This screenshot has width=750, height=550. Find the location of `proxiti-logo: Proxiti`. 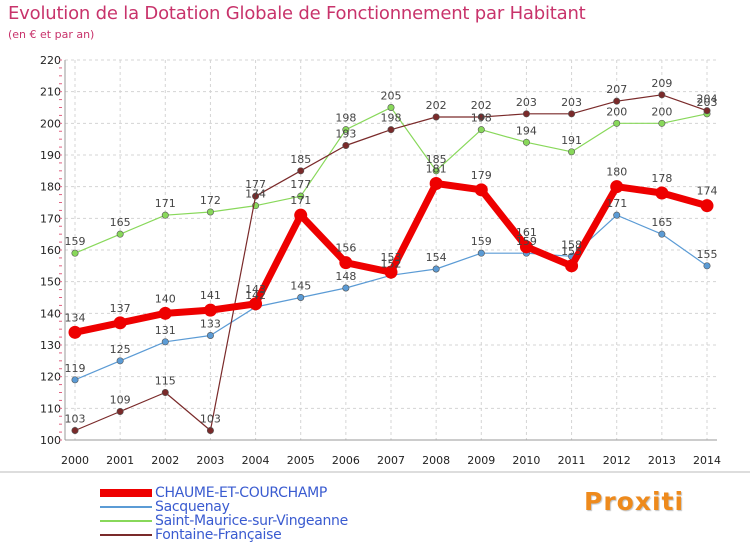

proxiti-logo: Proxiti is located at coordinates (634, 501).